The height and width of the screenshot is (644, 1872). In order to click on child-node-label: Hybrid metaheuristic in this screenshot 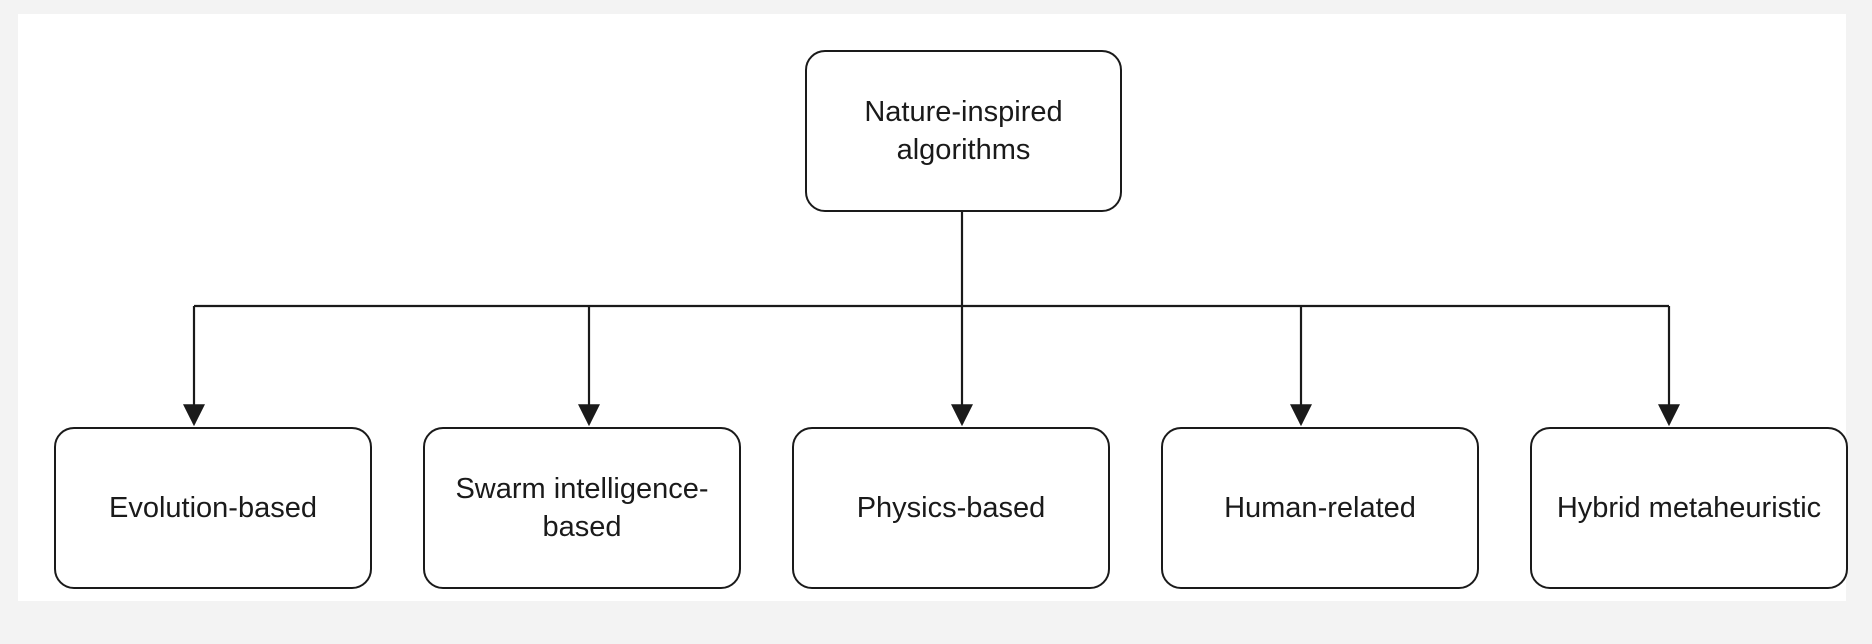, I will do `click(1689, 508)`.